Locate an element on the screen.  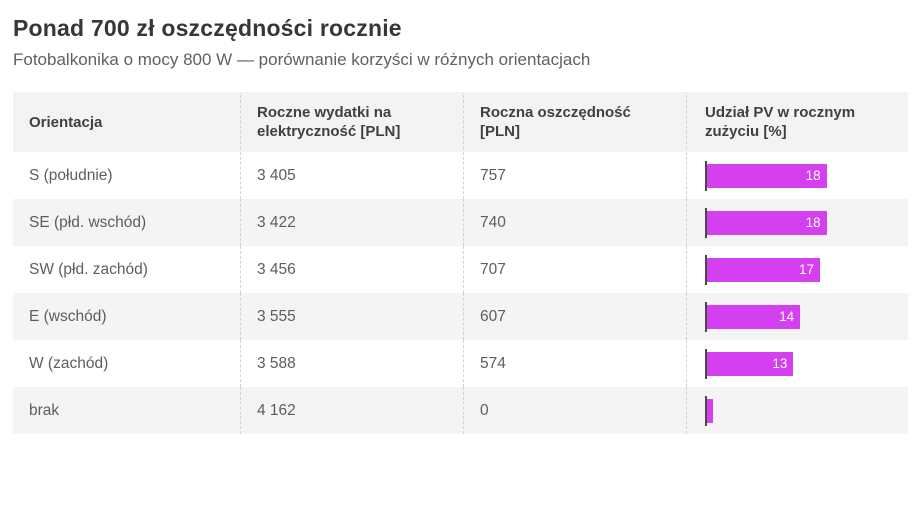
pv-share-bar: 13 is located at coordinates (750, 363).